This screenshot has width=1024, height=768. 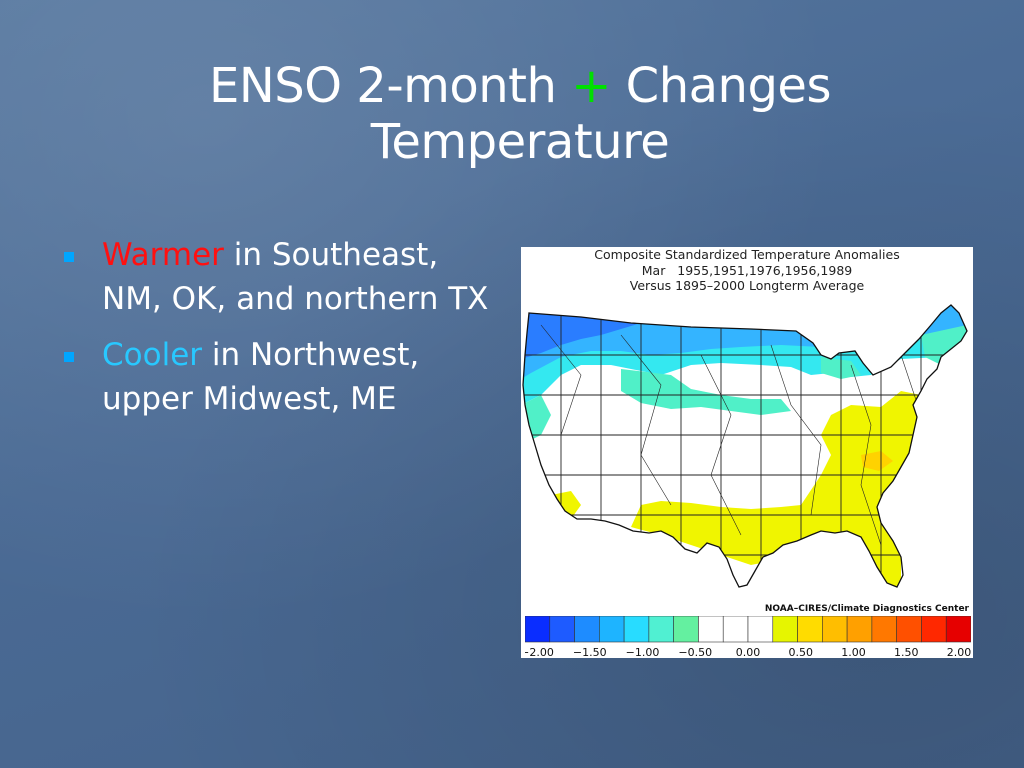 What do you see at coordinates (906, 652) in the screenshot?
I see `colorbar-tick-label: 1.50` at bounding box center [906, 652].